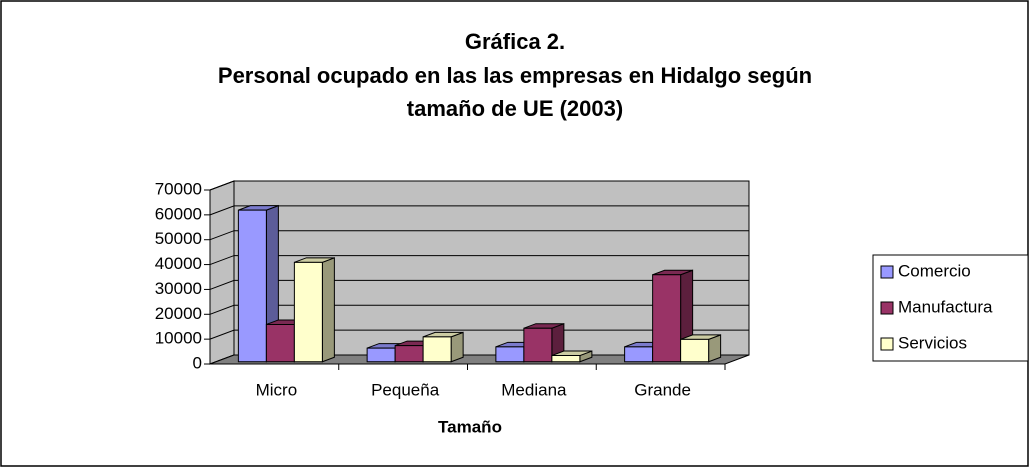 The height and width of the screenshot is (468, 1030). I want to click on y-tick-label: 30000, so click(178, 288).